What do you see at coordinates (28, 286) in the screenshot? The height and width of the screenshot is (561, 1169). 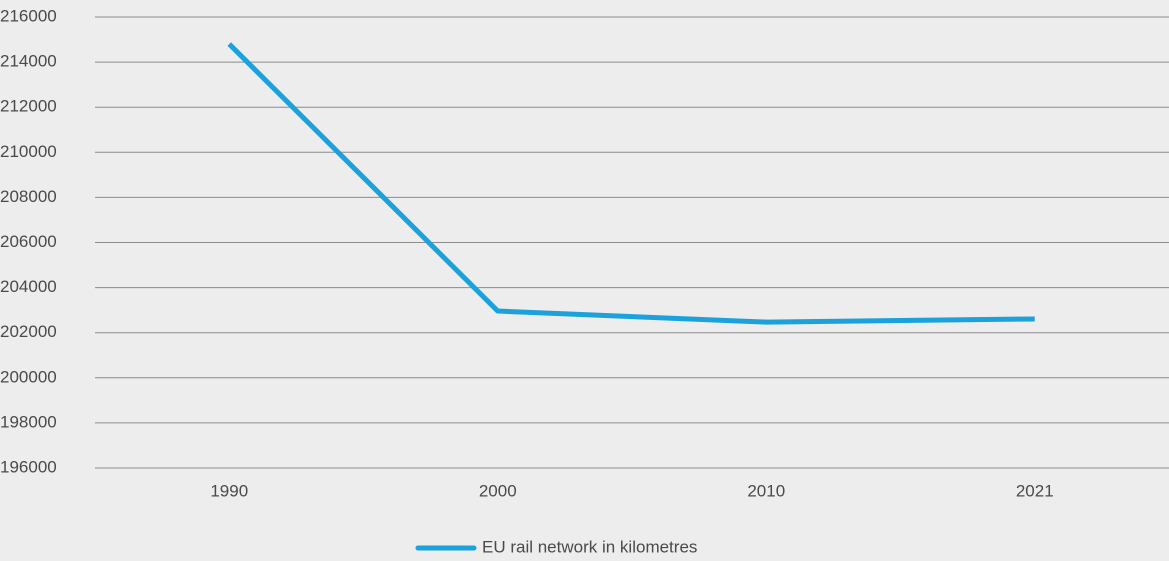 I see `y-tick-label: 204000` at bounding box center [28, 286].